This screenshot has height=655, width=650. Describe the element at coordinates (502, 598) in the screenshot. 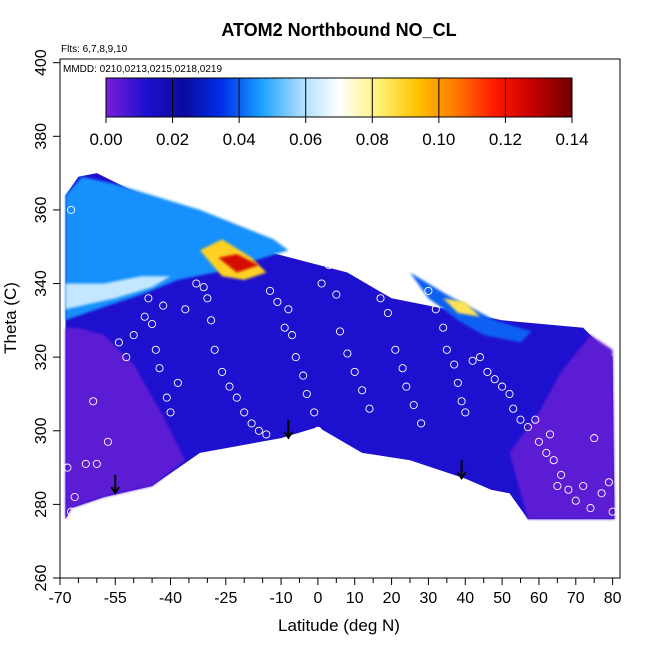

I see `x-tick-label: 50` at that location.